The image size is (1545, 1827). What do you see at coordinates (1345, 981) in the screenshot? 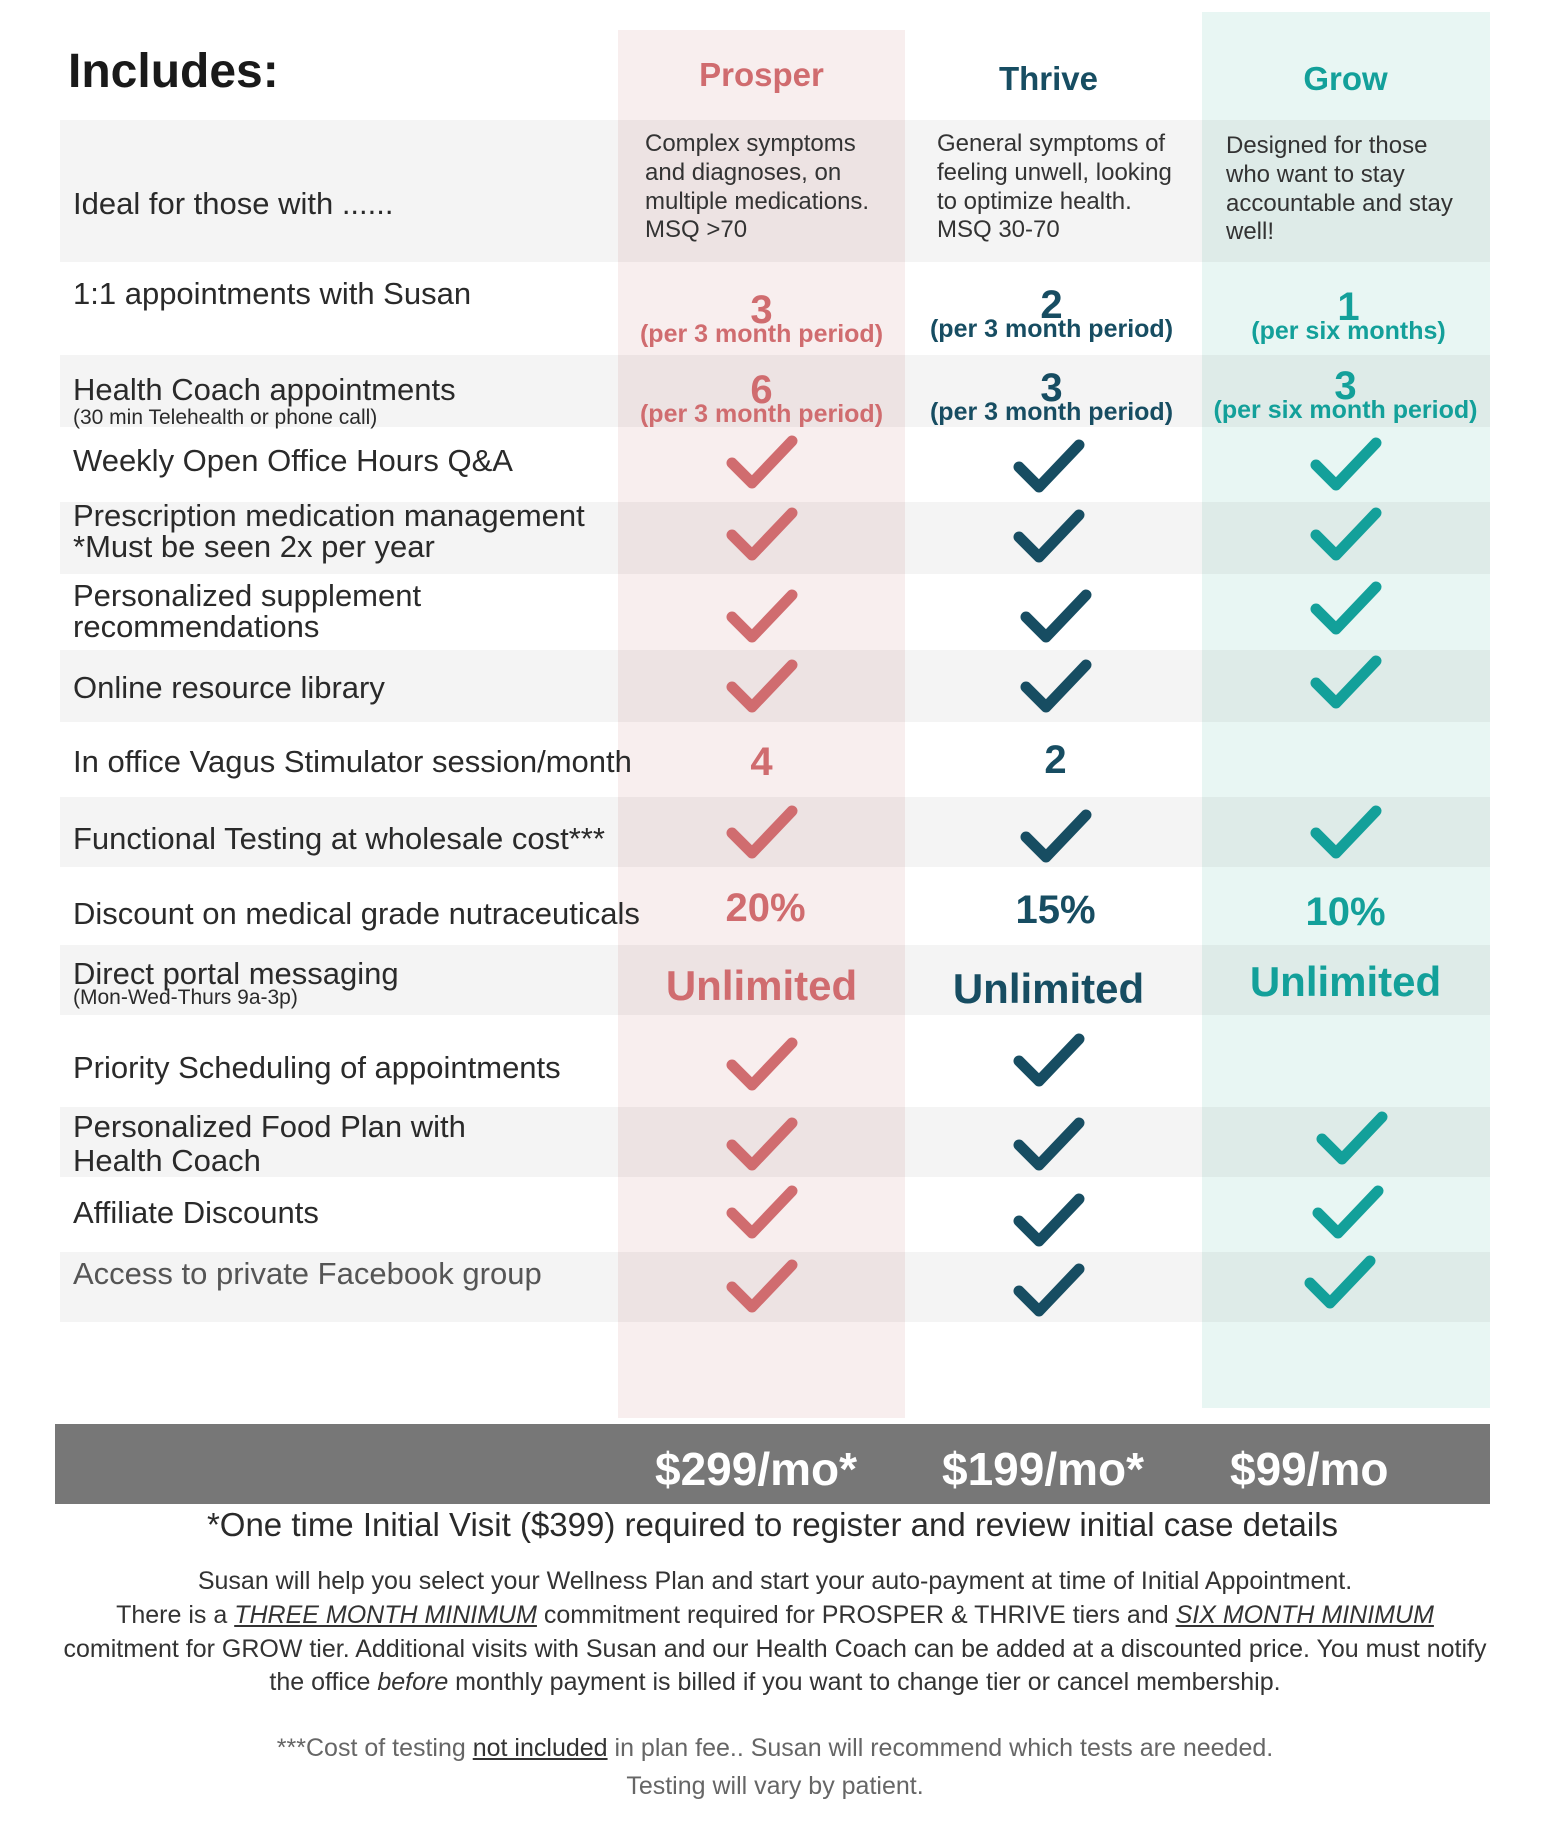
I see `grow-portal-value: Unlimited` at bounding box center [1345, 981].